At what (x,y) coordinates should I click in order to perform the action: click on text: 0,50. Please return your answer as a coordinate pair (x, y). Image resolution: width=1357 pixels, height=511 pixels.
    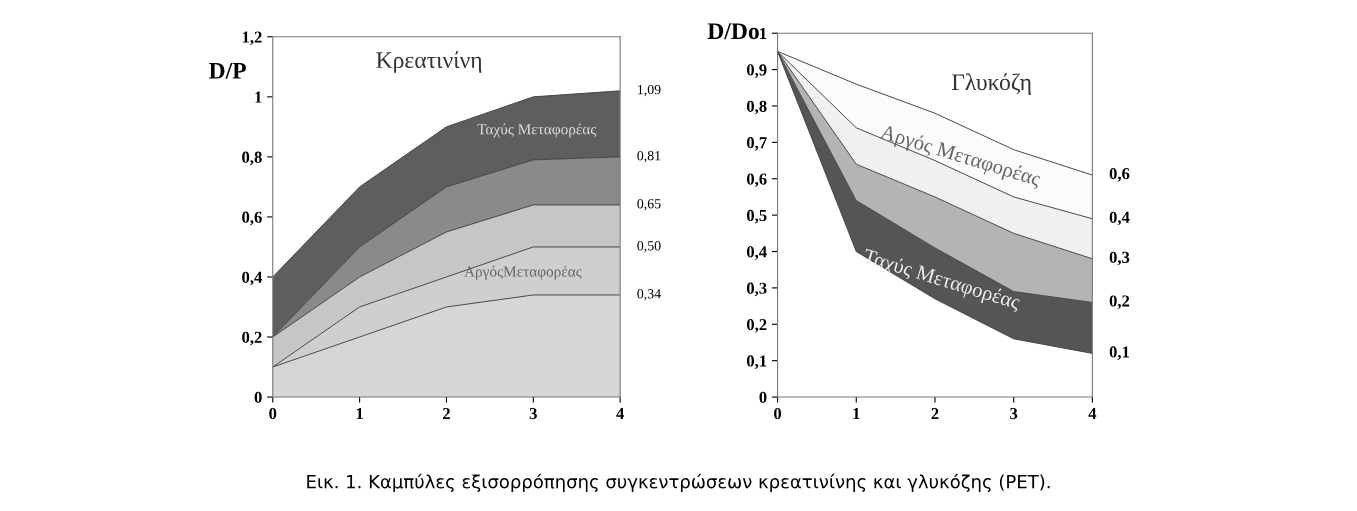
    Looking at the image, I should click on (649, 247).